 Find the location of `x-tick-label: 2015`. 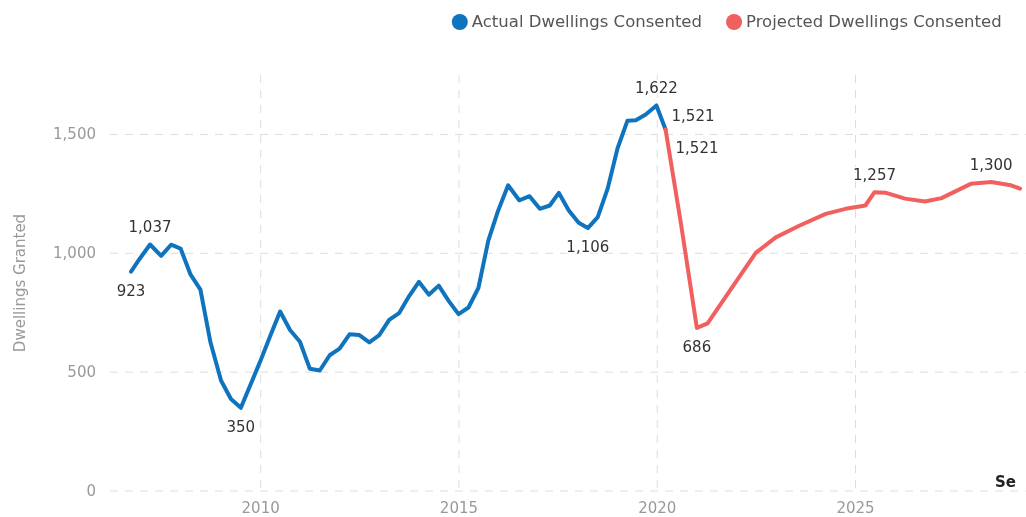

x-tick-label: 2015 is located at coordinates (459, 508).